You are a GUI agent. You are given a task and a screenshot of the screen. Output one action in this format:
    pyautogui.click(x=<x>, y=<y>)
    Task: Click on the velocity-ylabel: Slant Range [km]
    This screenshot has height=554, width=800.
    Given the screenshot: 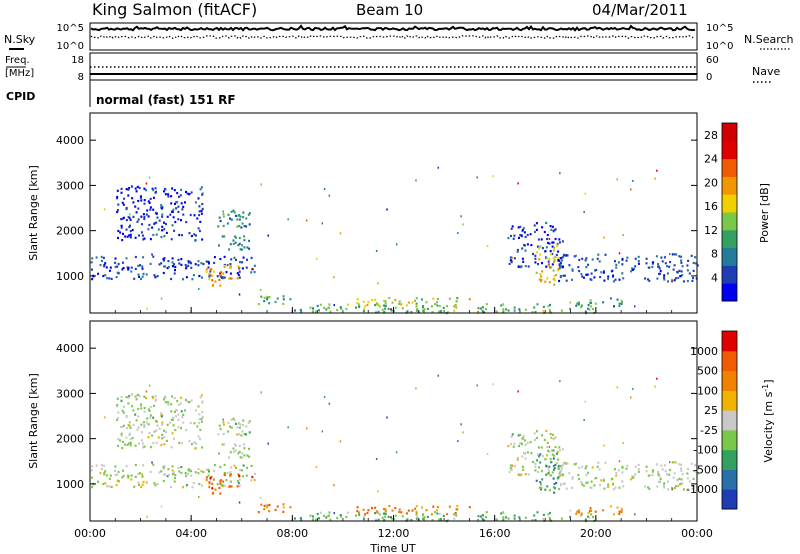 What is the action you would take?
    pyautogui.click(x=33, y=421)
    